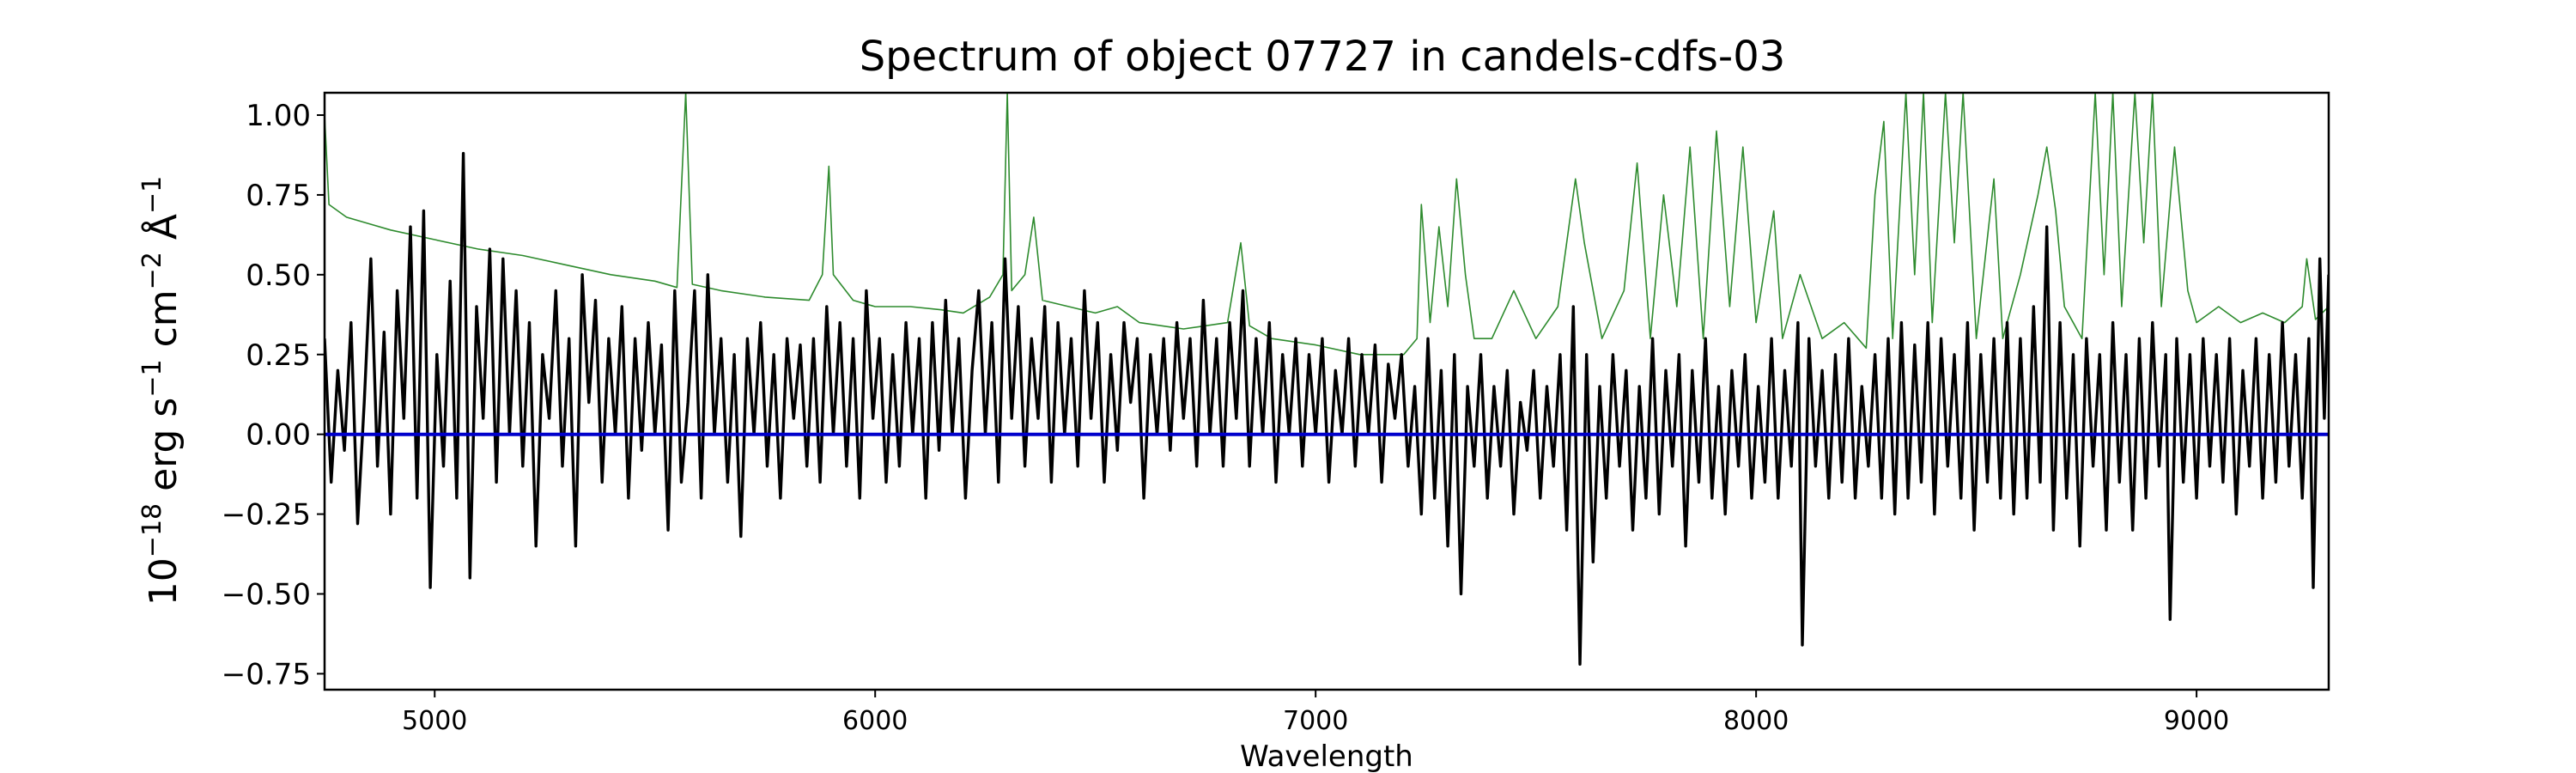 The width and height of the screenshot is (2576, 773). I want to click on y-label-base: 10, so click(164, 581).